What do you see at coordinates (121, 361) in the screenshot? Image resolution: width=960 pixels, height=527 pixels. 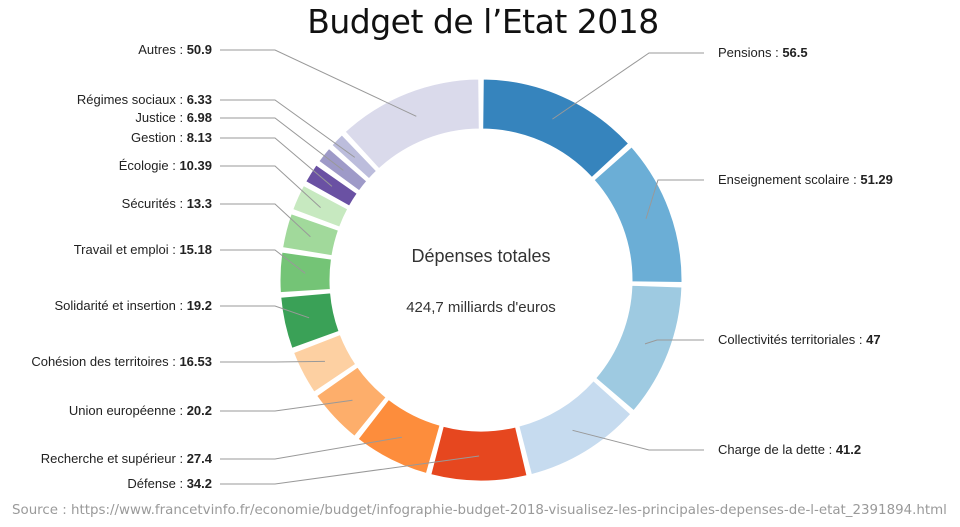 I see `slice-label-7: Cohésion des territoires : 16.53` at bounding box center [121, 361].